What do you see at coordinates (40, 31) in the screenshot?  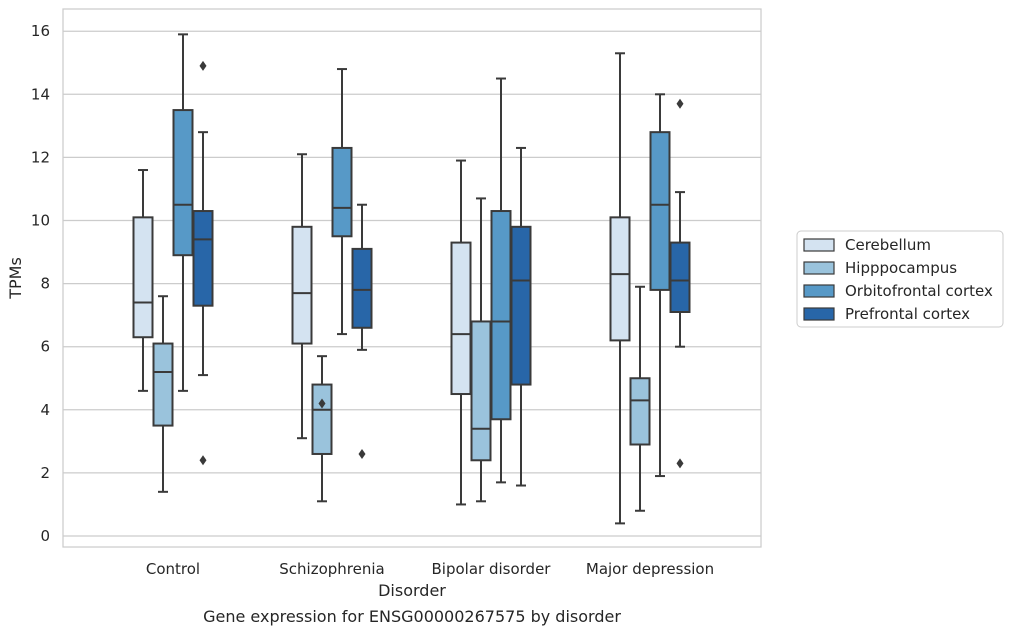 I see `y-tick-label: 16` at bounding box center [40, 31].